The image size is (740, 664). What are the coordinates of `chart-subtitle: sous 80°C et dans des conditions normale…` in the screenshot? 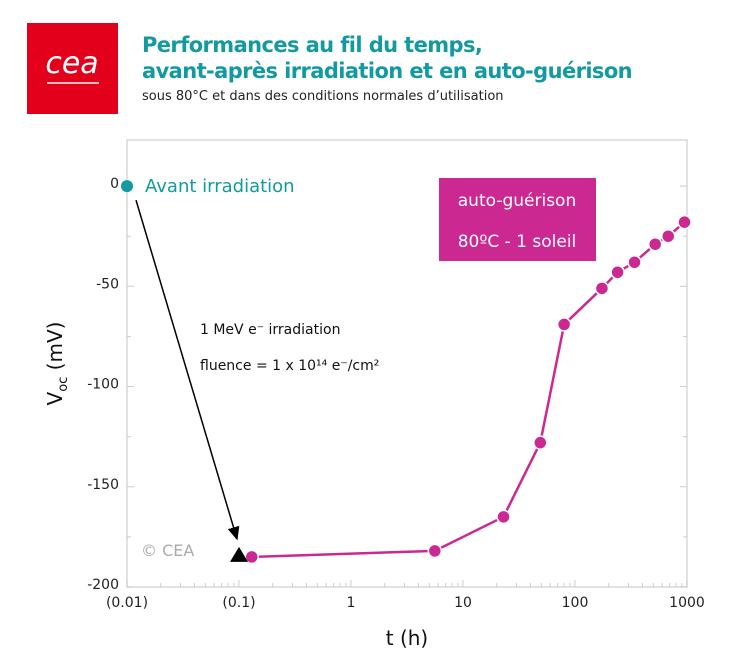 It's located at (323, 96).